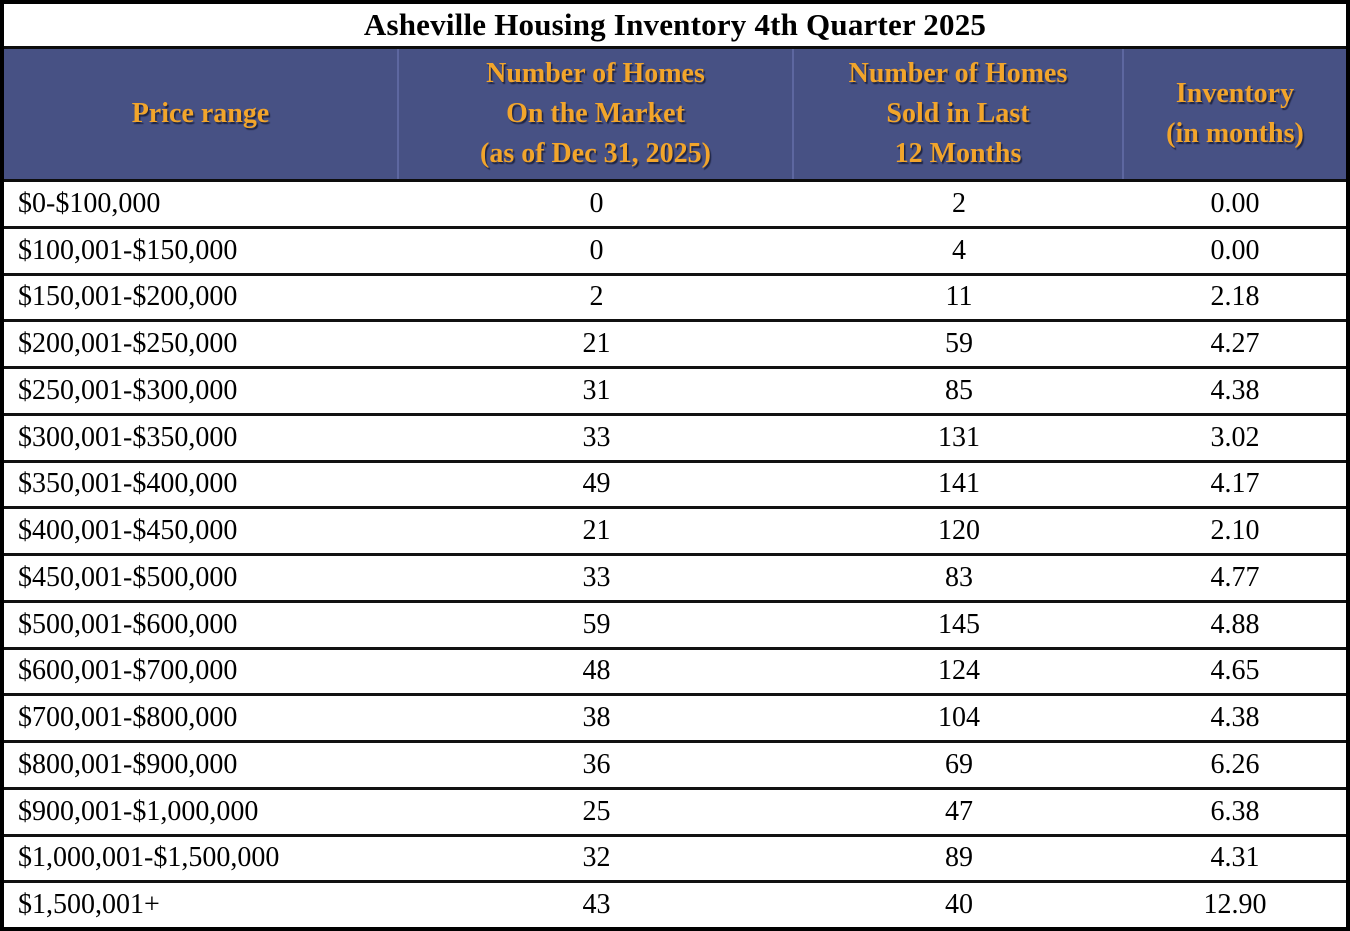 This screenshot has height=931, width=1350. I want to click on column-header-price-range: Price range, so click(201, 114).